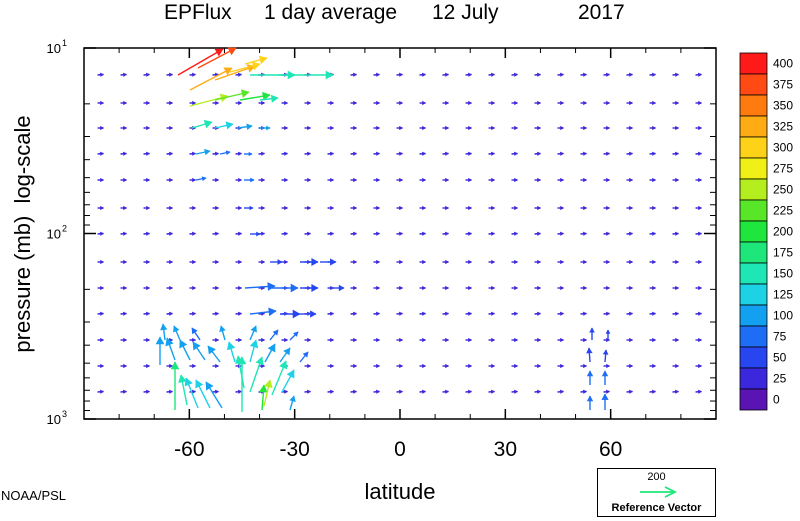 The width and height of the screenshot is (800, 521). Describe the element at coordinates (783, 190) in the screenshot. I see `colorbar-label: 250` at that location.